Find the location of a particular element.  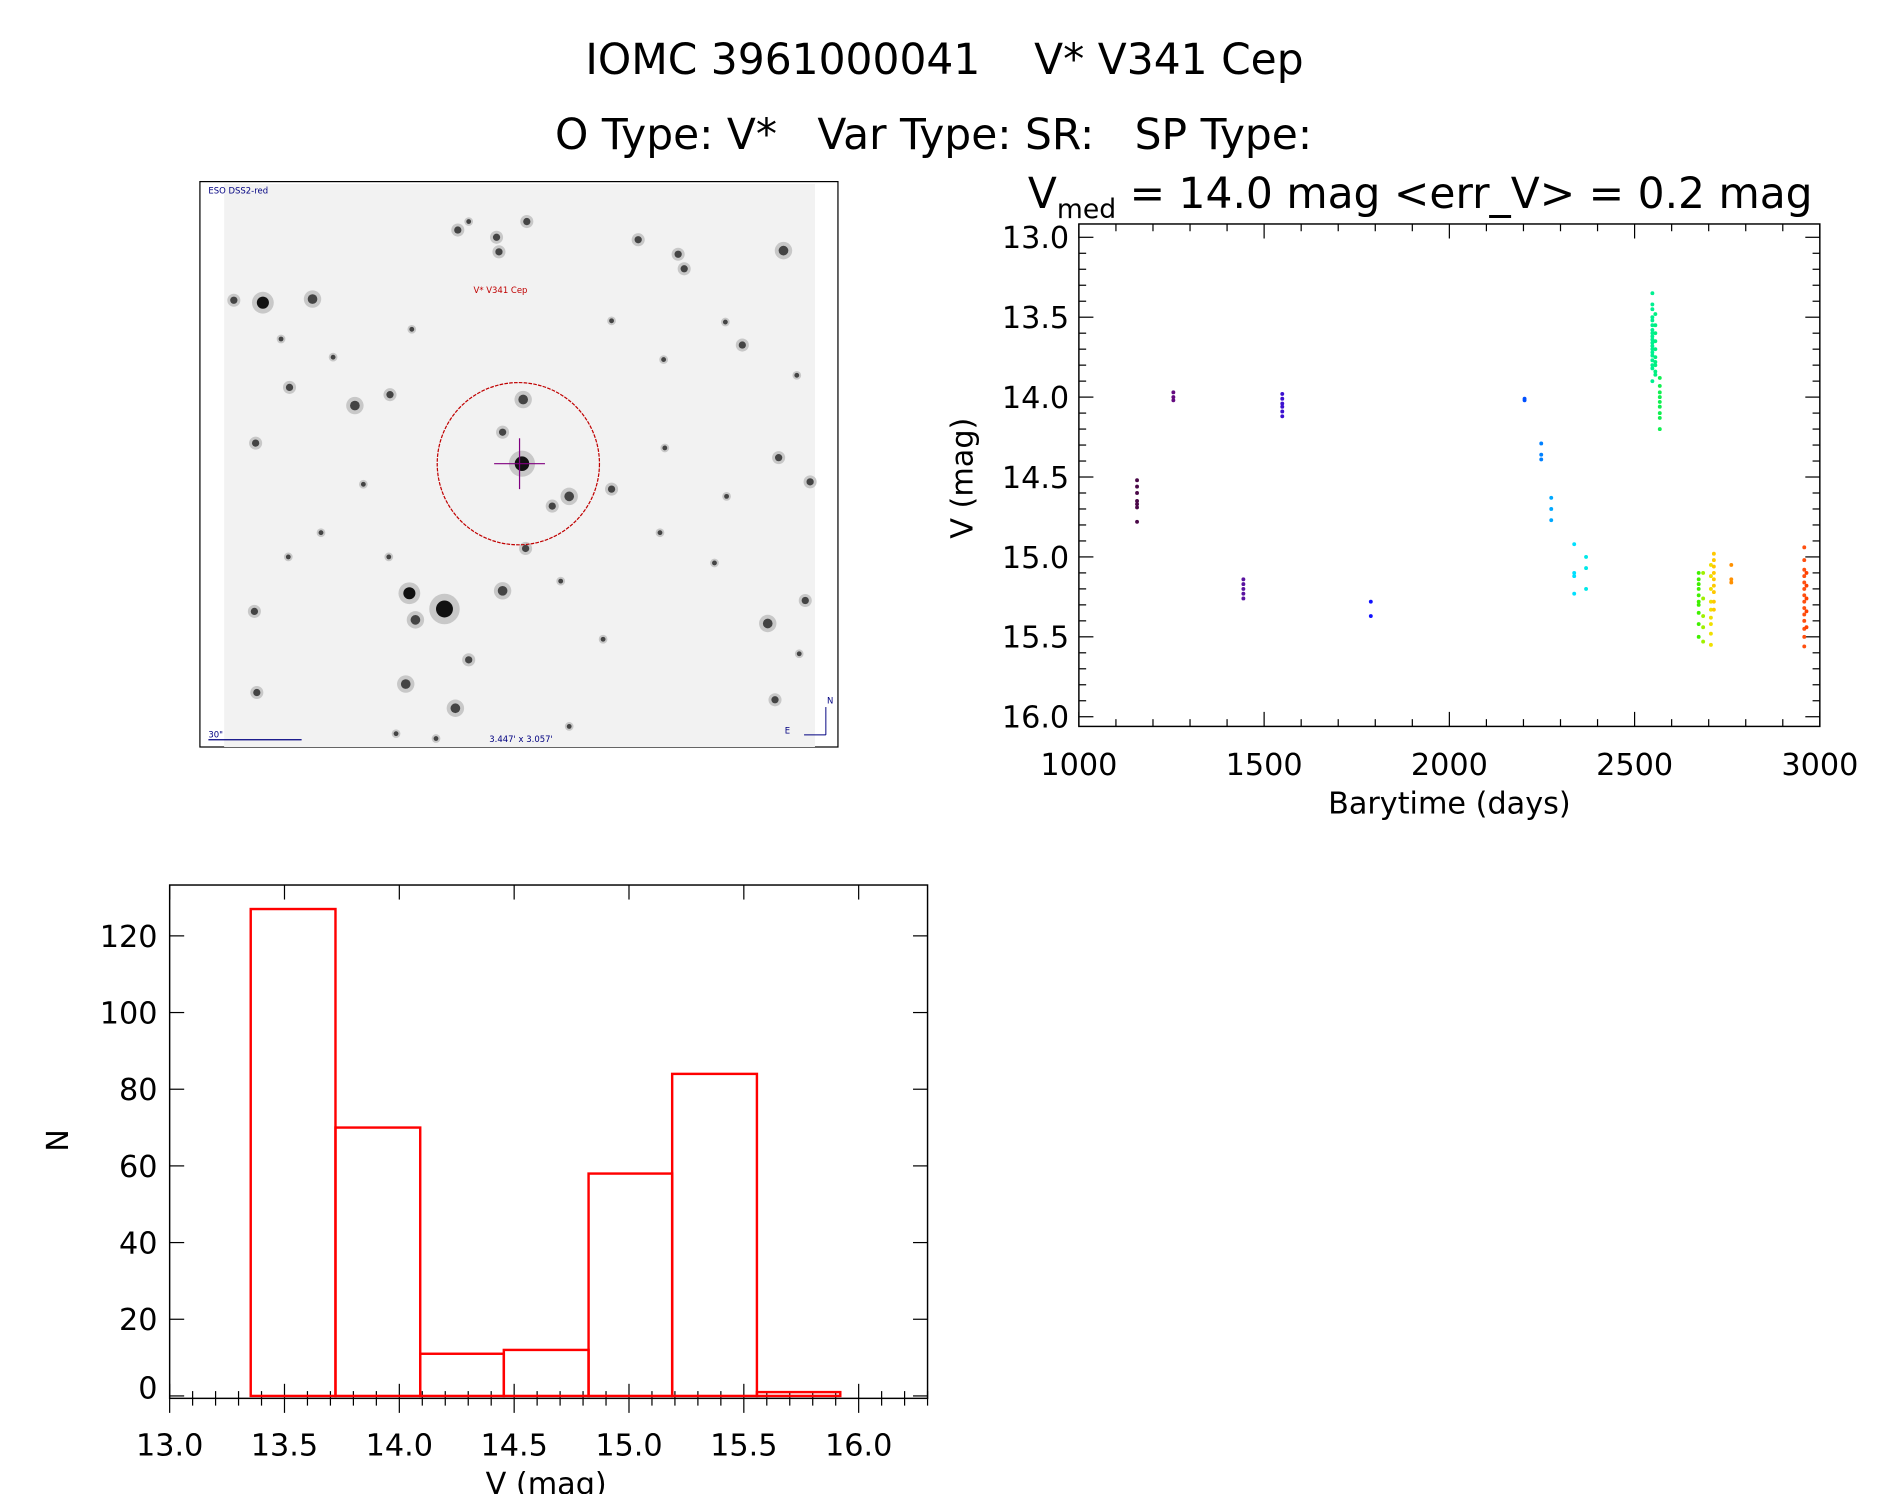

target-label: V* V341 Cep is located at coordinates (501, 290).